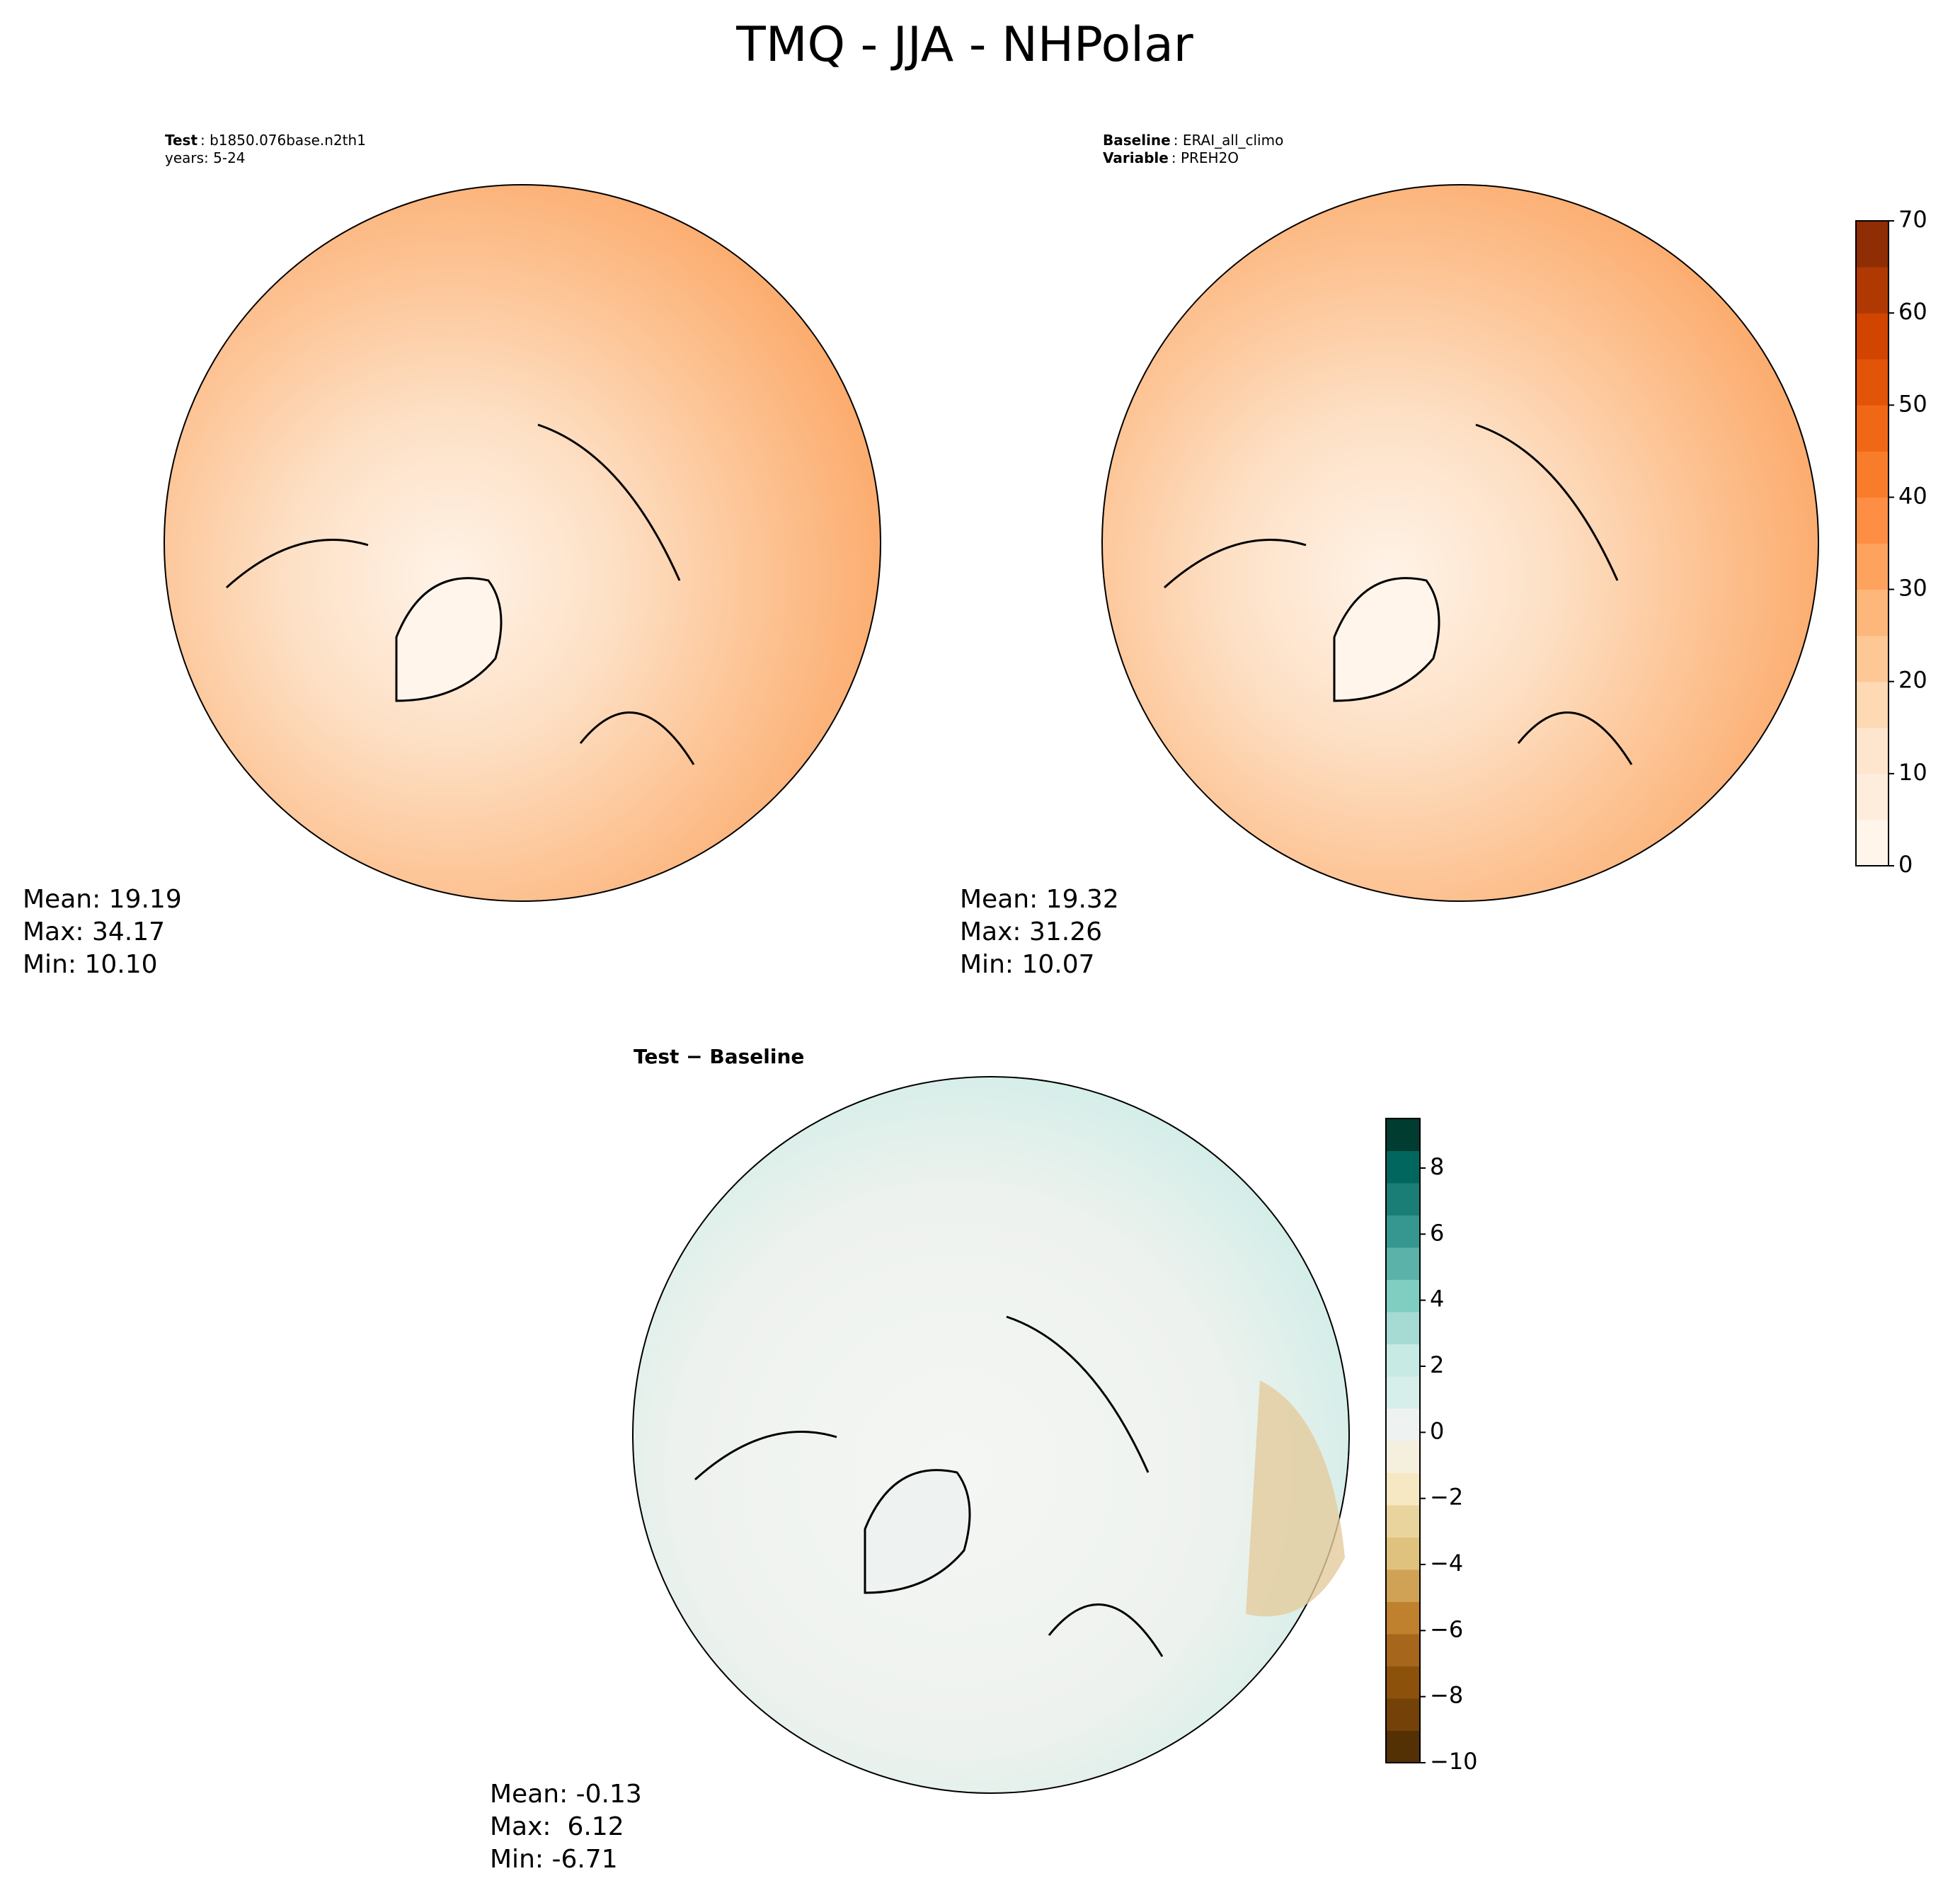 The image size is (1960, 1888). What do you see at coordinates (1039, 899) in the screenshot?
I see `stat-line: Mean: 19.32` at bounding box center [1039, 899].